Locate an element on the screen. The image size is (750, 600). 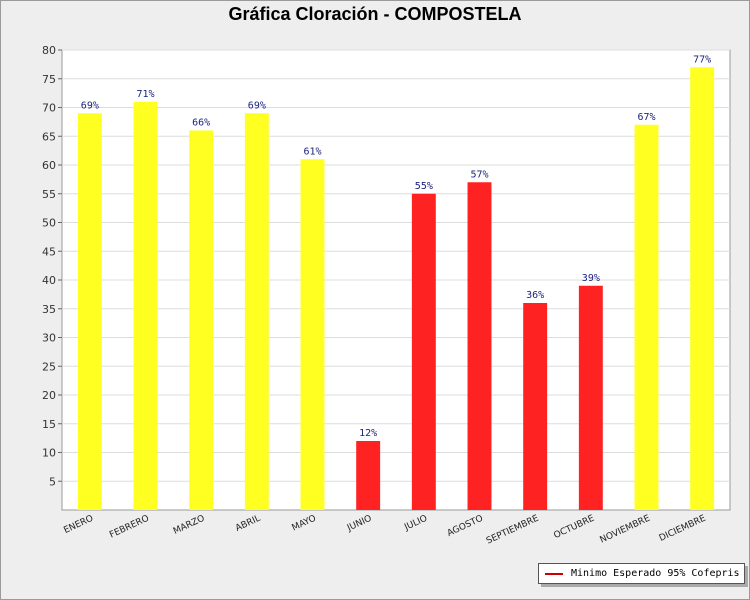
legend-label: Minimo Esperado 95% Cofepris is located at coordinates (655, 573).